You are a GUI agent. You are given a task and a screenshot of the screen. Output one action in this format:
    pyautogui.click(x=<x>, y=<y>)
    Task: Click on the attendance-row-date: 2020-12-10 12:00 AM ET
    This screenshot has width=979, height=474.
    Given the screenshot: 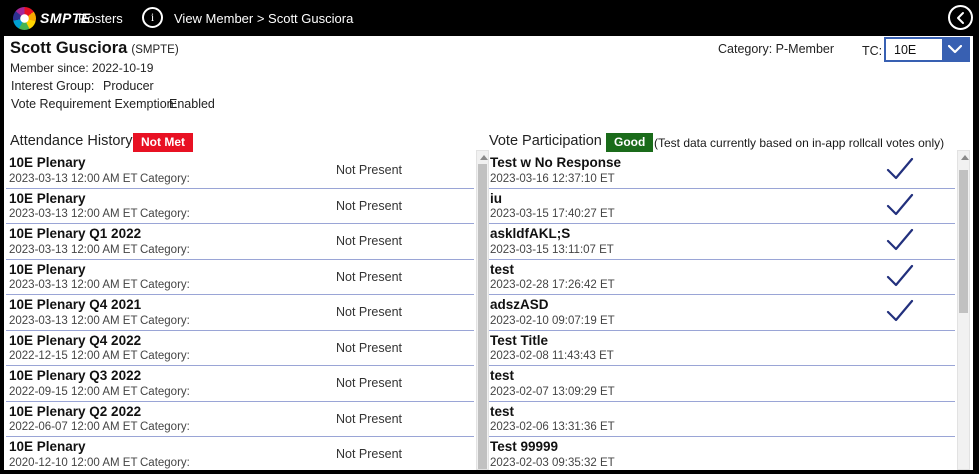 What is the action you would take?
    pyautogui.click(x=73, y=462)
    